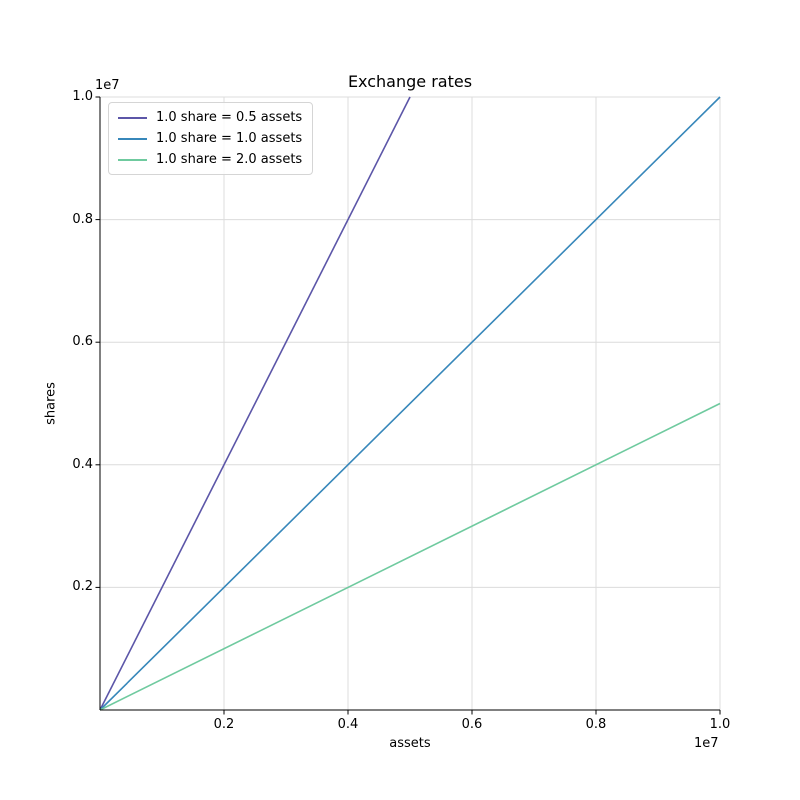  Describe the element at coordinates (229, 117) in the screenshot. I see `legend-label: 1.0 share = 0.5 assets` at that location.